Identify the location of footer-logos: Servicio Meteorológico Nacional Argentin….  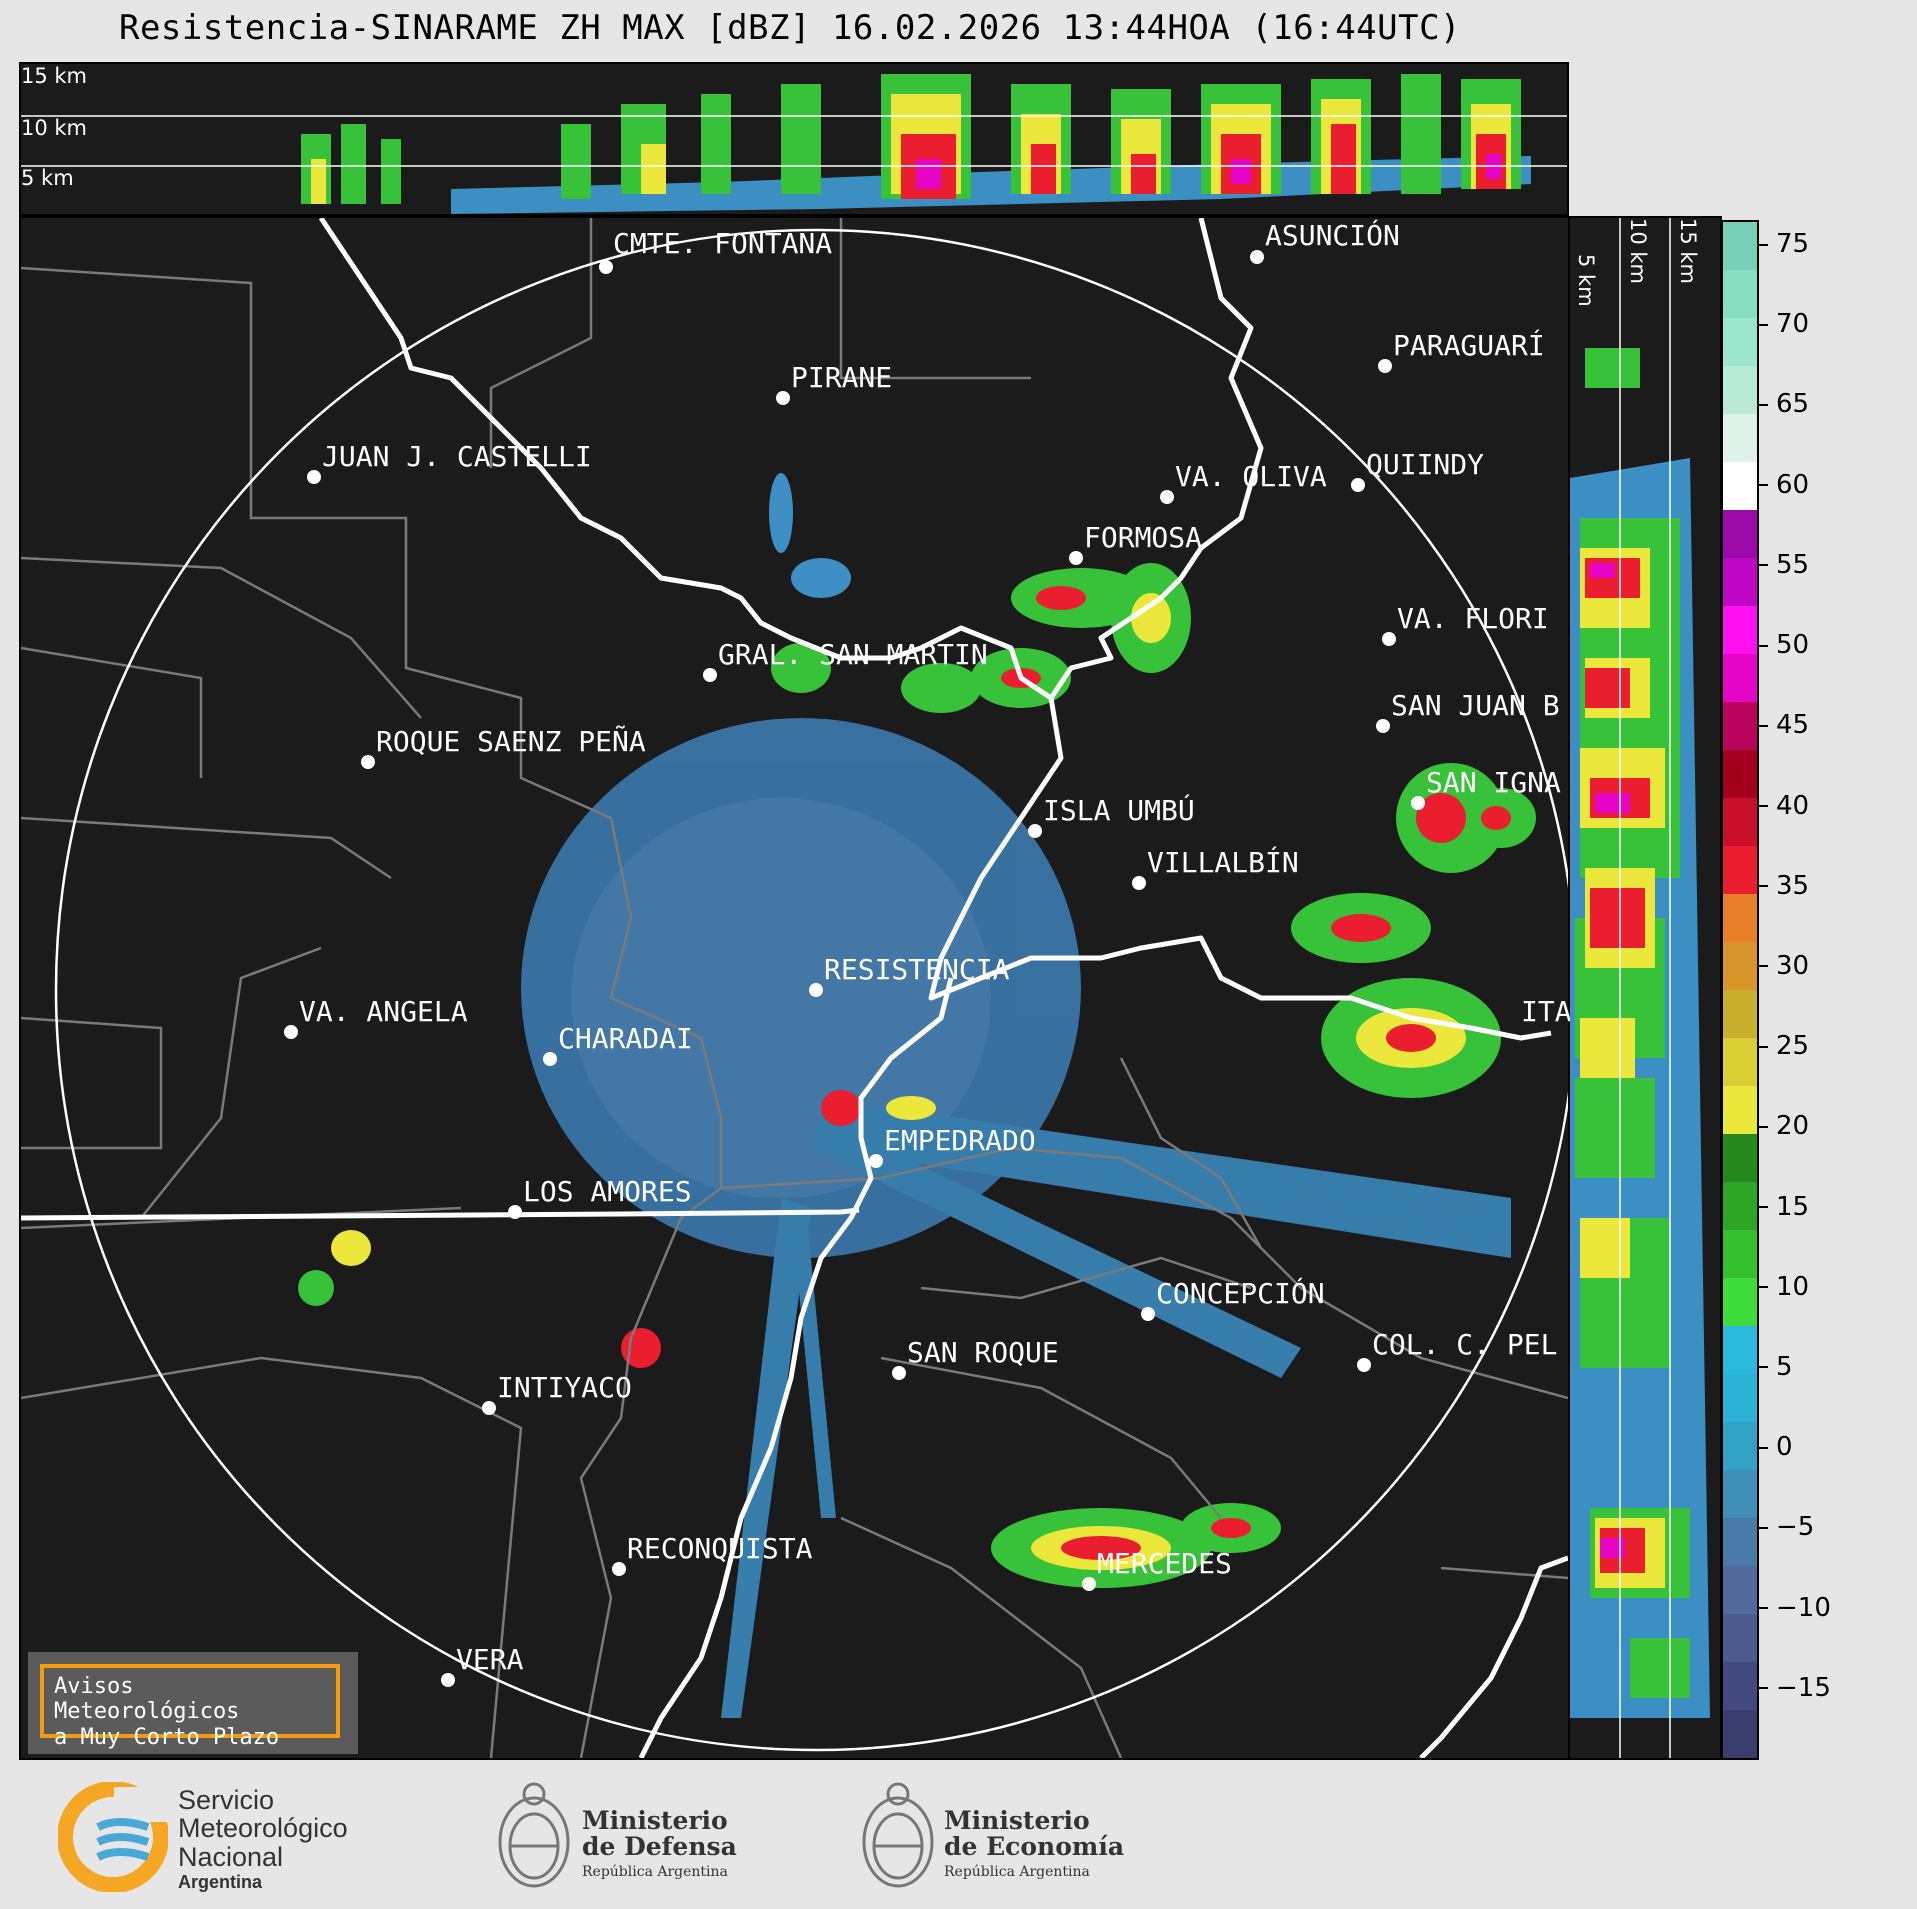
(958, 1835).